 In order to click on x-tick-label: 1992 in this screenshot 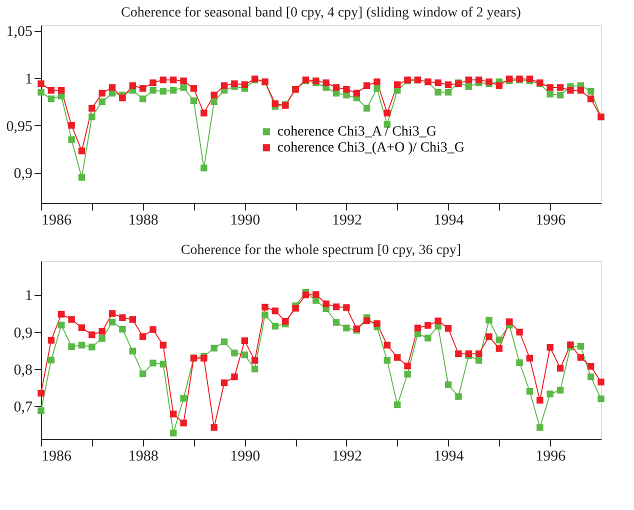, I will do `click(347, 456)`.